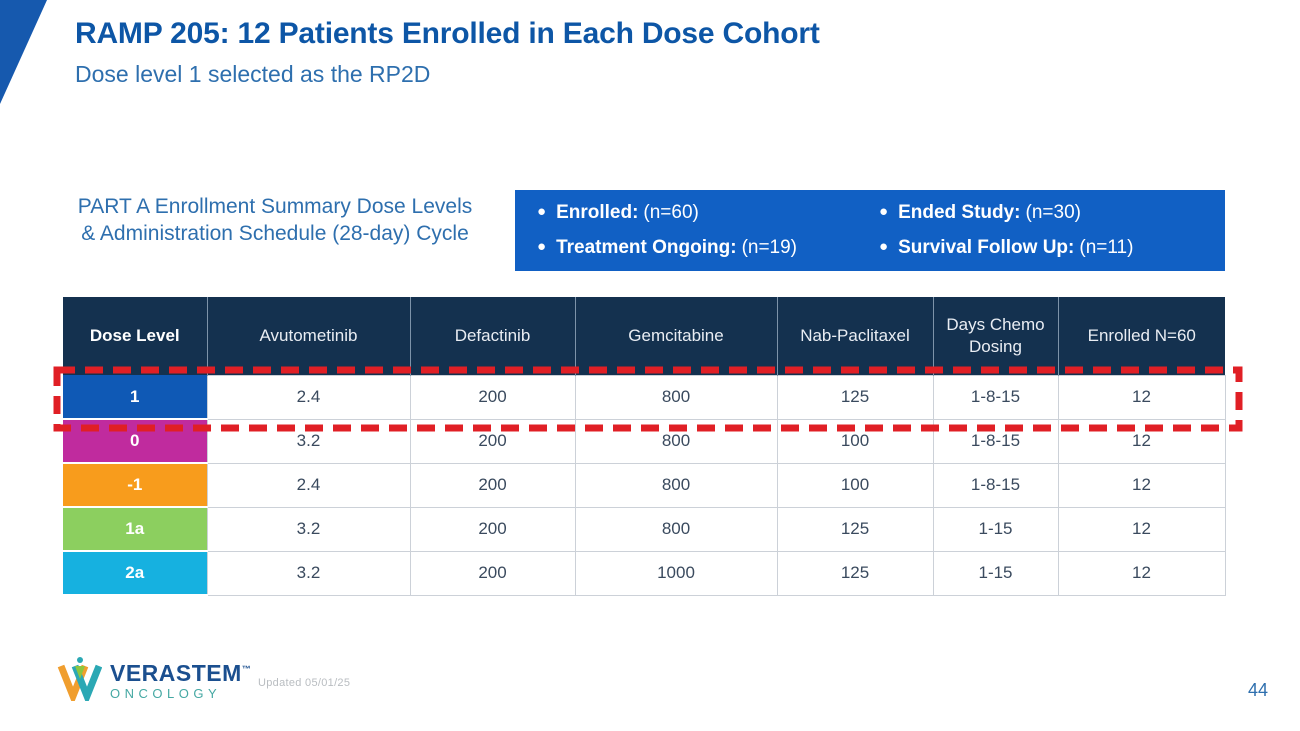 The image size is (1300, 731). Describe the element at coordinates (135, 573) in the screenshot. I see `dose-level-cell: 2a` at that location.